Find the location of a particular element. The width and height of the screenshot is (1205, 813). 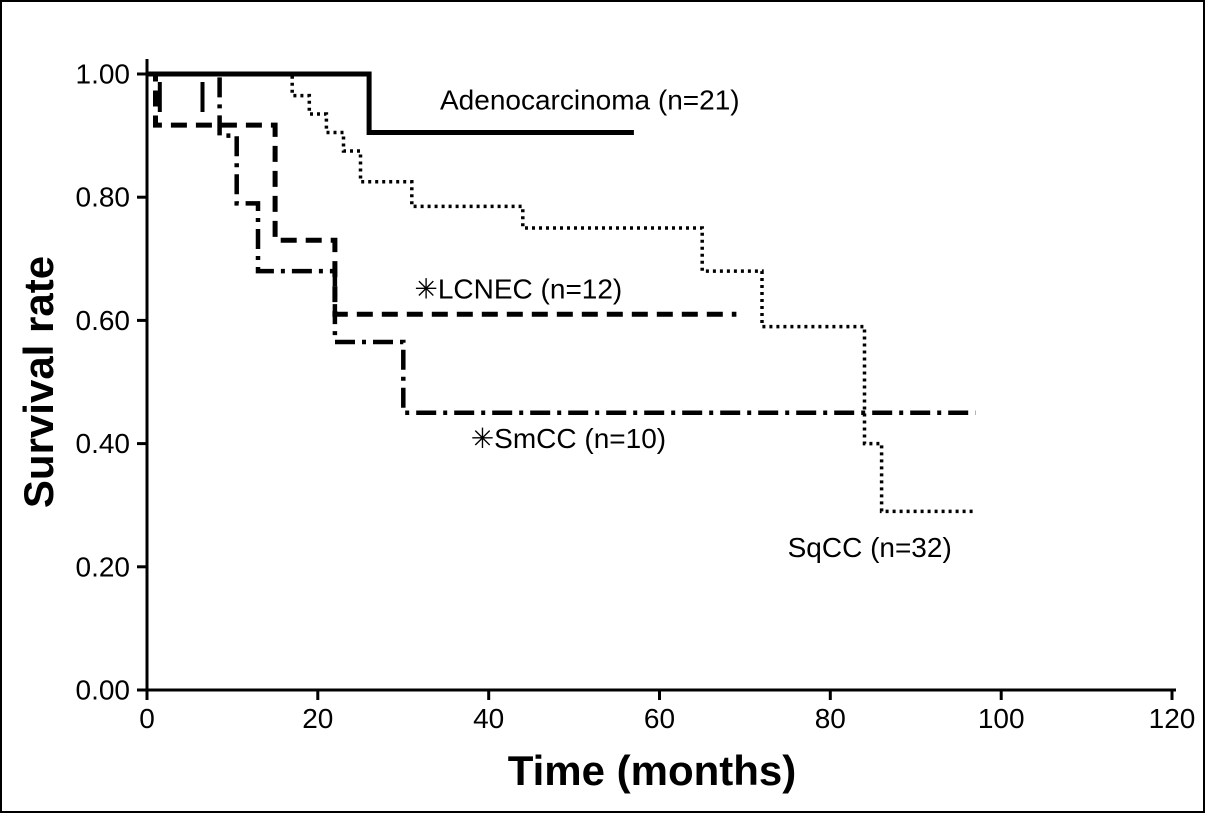

x-tick-label: 40 is located at coordinates (488, 718).